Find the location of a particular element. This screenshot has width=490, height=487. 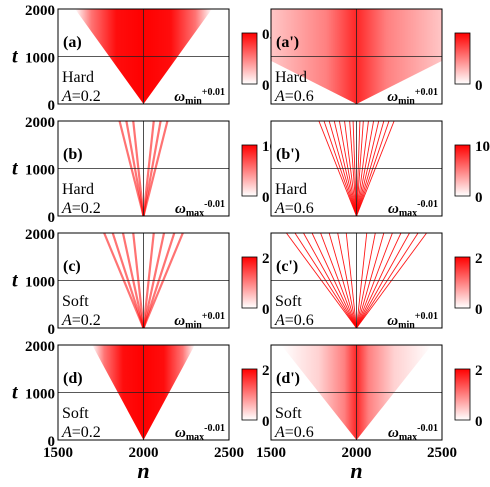

colorbar-max-label: 10 is located at coordinates (482, 147).